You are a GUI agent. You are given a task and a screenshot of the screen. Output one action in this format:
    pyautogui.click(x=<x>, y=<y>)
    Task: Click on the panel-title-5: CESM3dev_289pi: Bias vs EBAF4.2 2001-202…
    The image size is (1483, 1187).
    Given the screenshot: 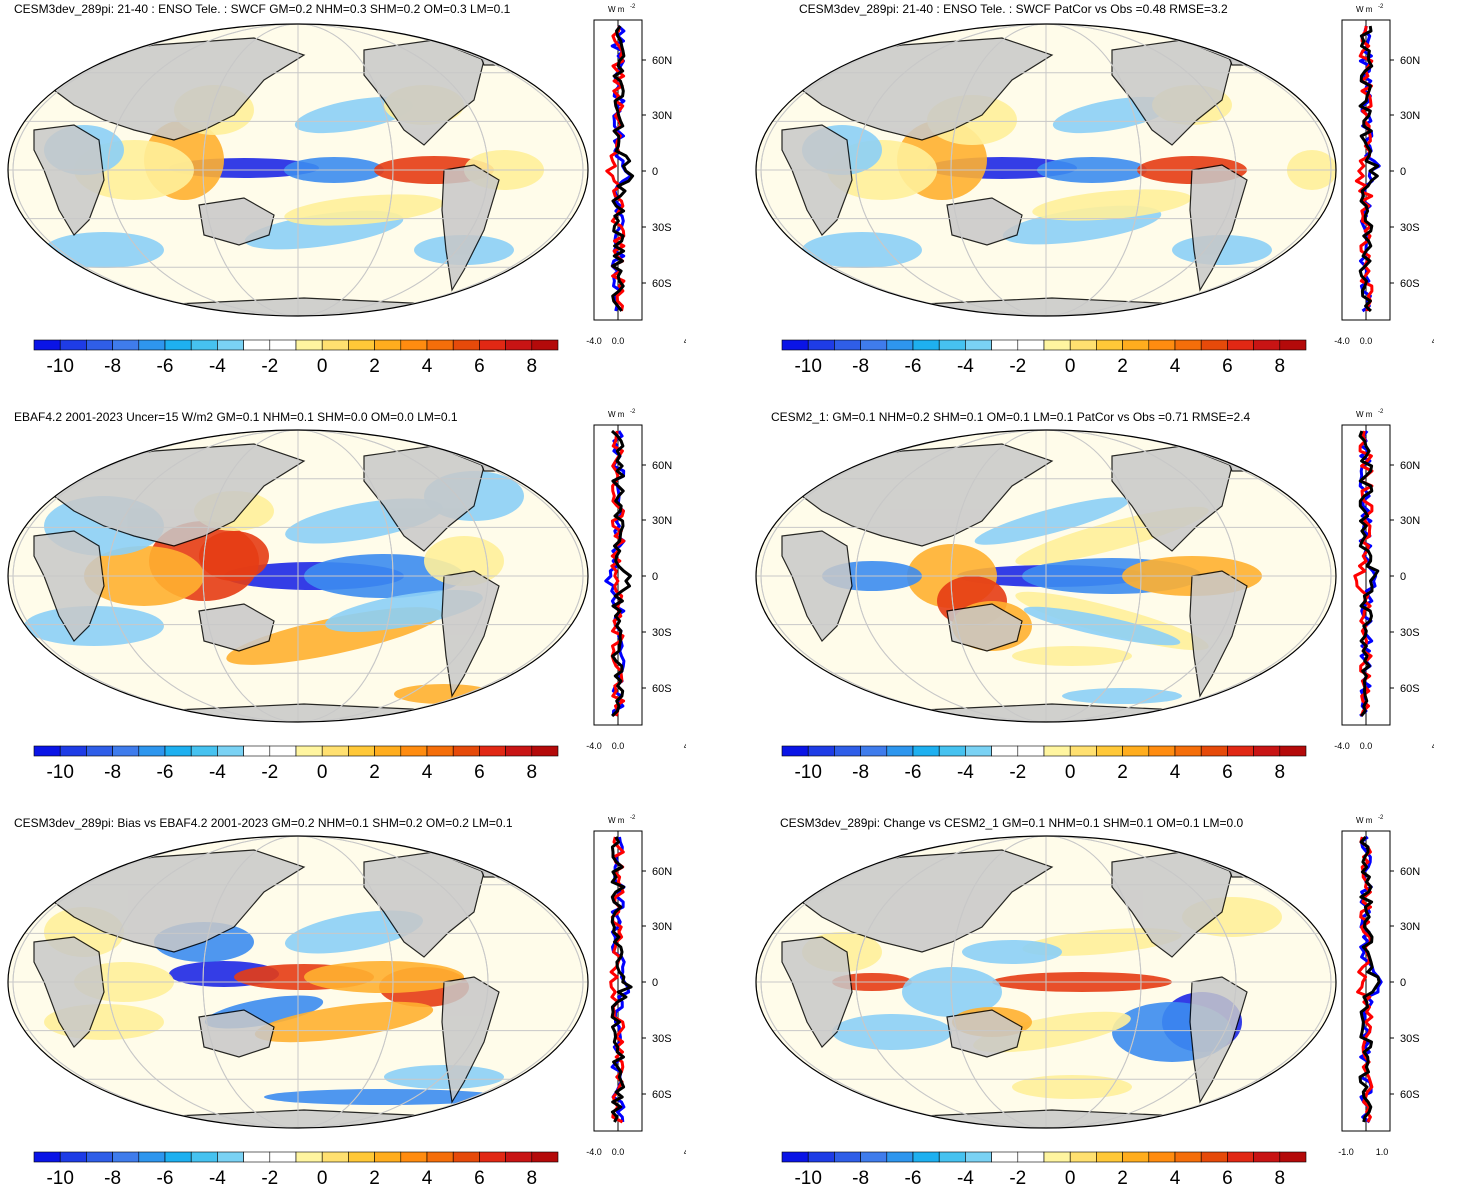 What is the action you would take?
    pyautogui.click(x=263, y=823)
    